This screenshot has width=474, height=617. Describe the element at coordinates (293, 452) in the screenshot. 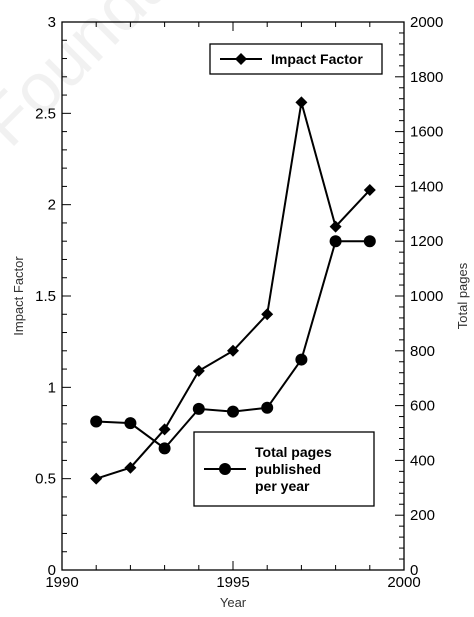

I see `legend-label: Total pages` at that location.